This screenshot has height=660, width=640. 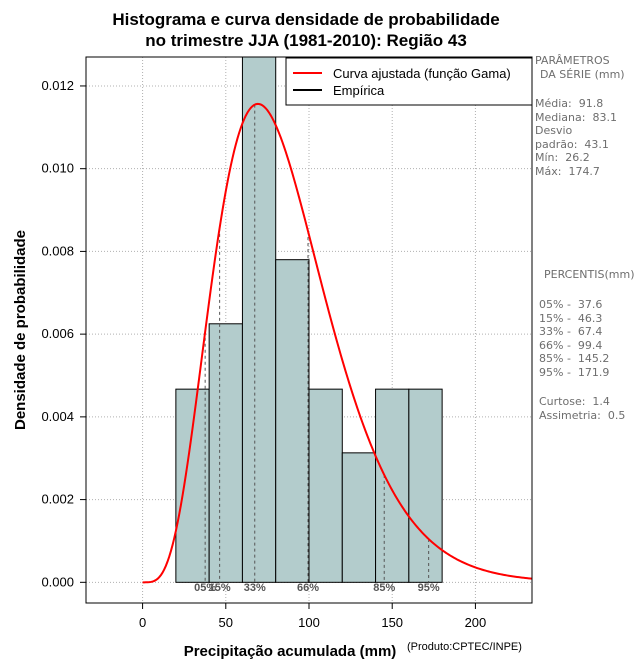 What do you see at coordinates (290, 651) in the screenshot?
I see `x-axis-label: Precipitação acumulada (mm)` at bounding box center [290, 651].